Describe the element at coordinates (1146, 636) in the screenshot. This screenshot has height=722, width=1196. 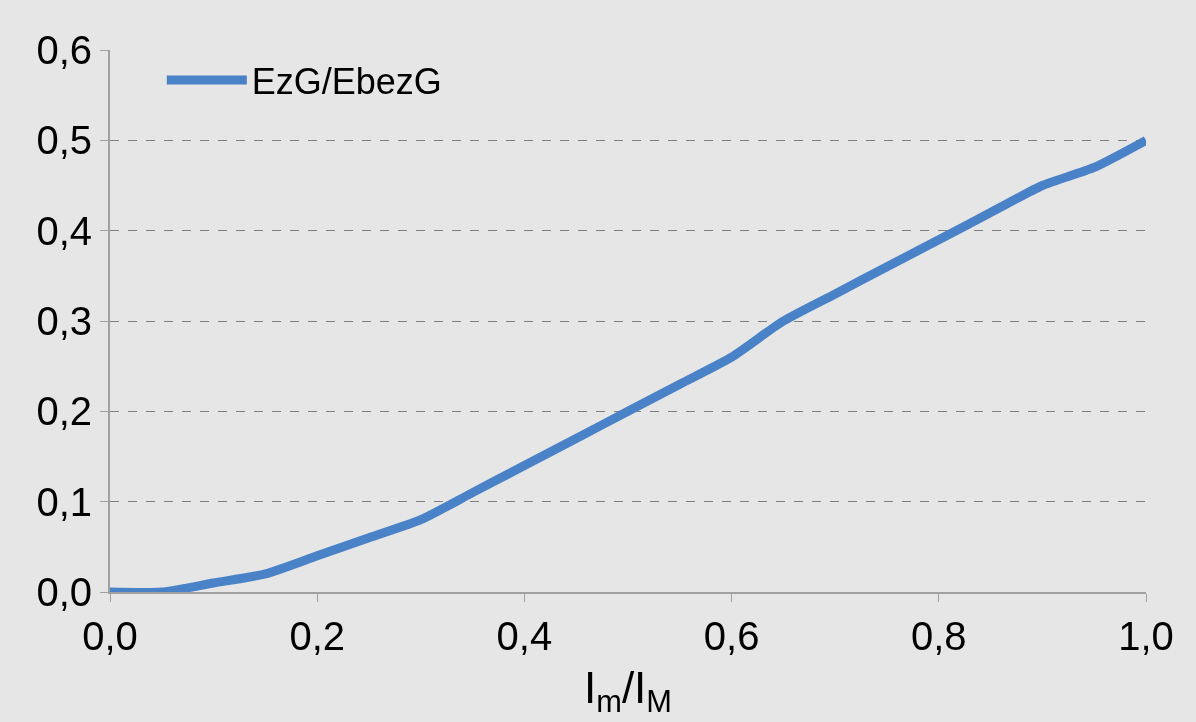
I see `x-tick-label: 1,0` at that location.